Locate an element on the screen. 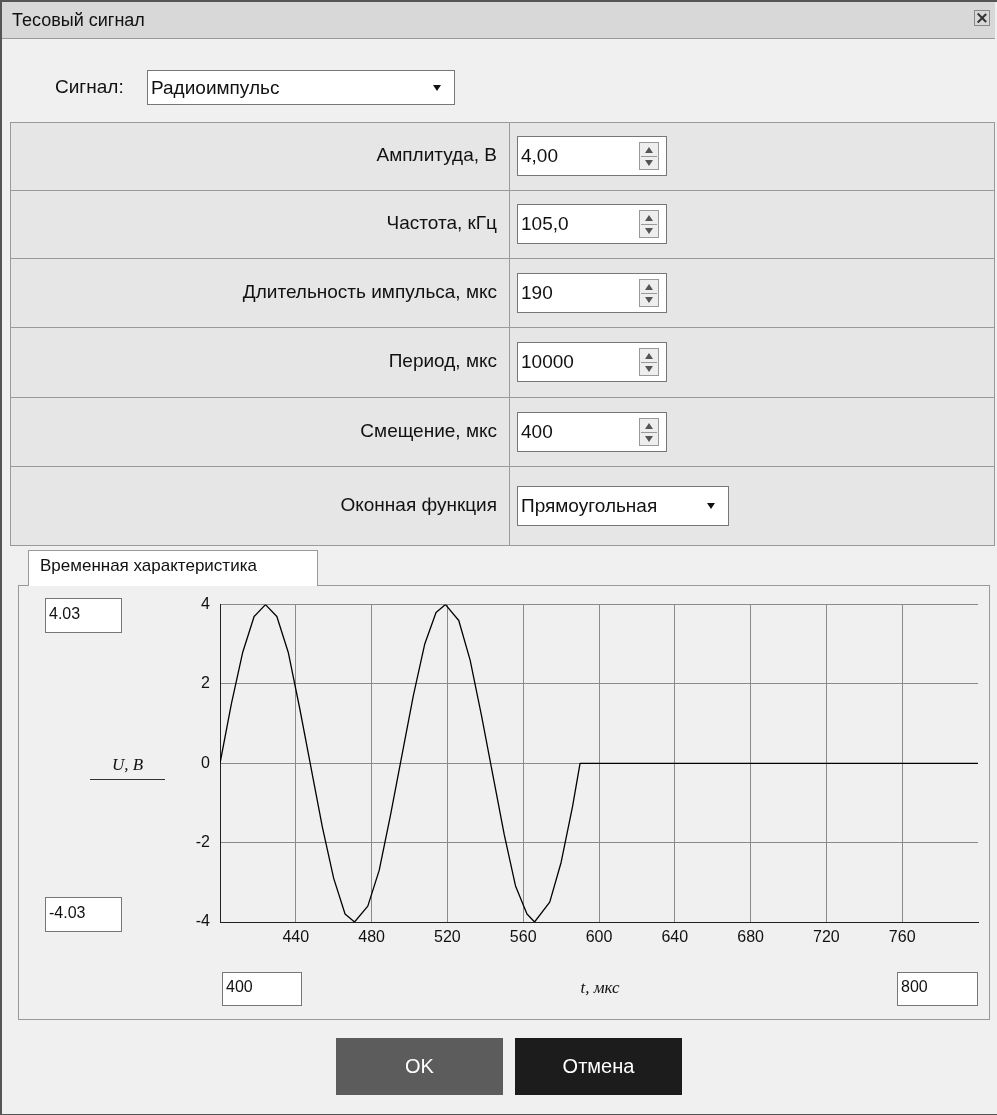  text: 800 is located at coordinates (914, 987).